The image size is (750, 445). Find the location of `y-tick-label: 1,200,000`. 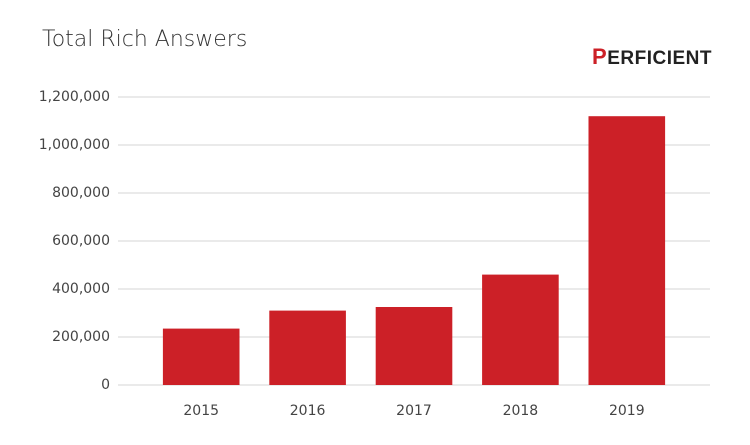

y-tick-label: 1,200,000 is located at coordinates (74, 97).